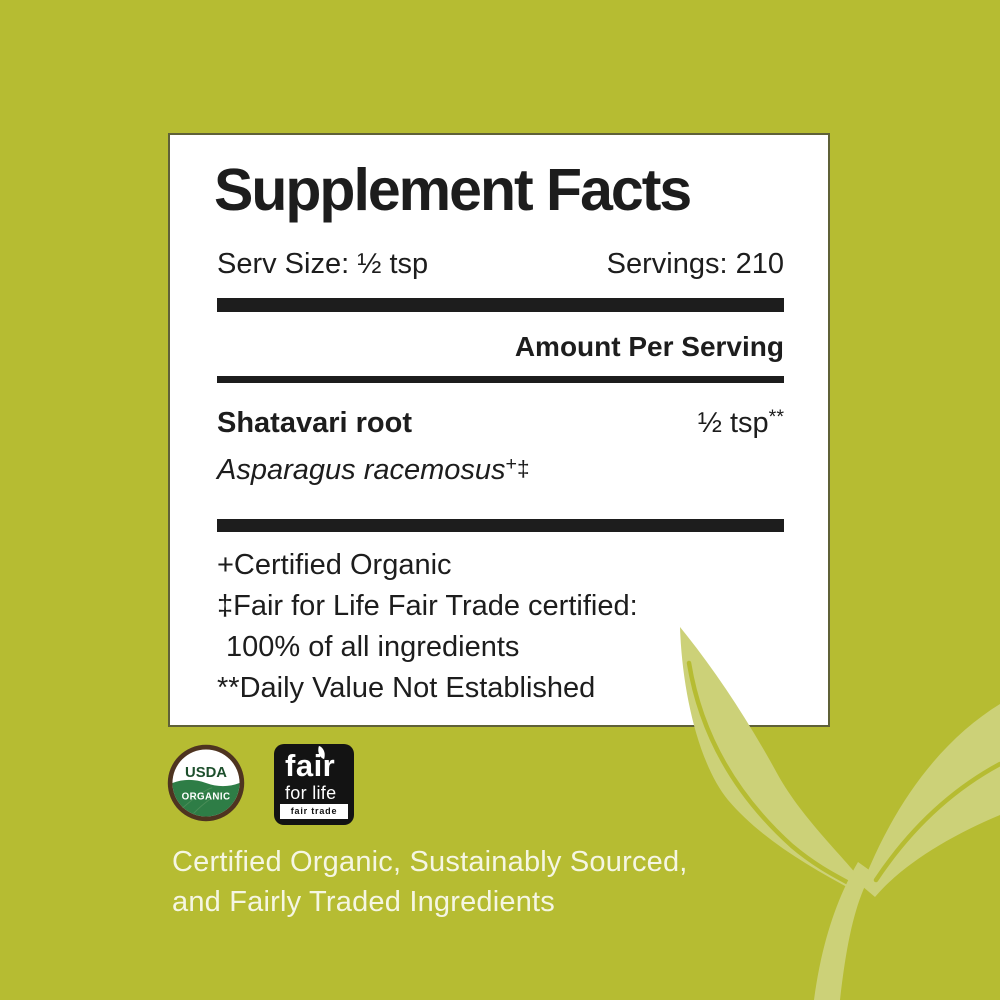 The height and width of the screenshot is (1000, 1000). What do you see at coordinates (430, 862) in the screenshot?
I see `tagline-line-1: Certified Organic, Sustainably Sourced,` at bounding box center [430, 862].